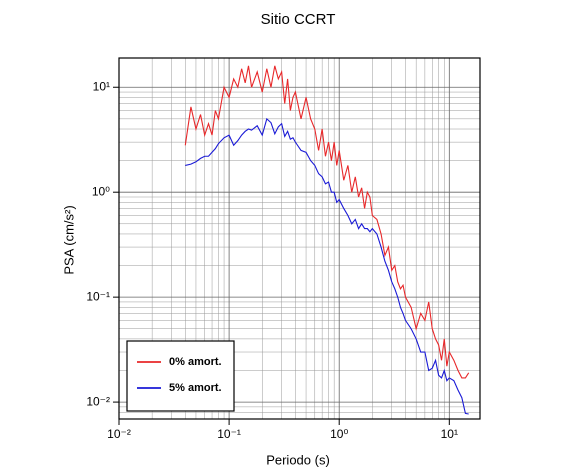 Image resolution: width=586 pixels, height=475 pixels. Describe the element at coordinates (449, 434) in the screenshot. I see `x-tick-label: 10¹` at that location.